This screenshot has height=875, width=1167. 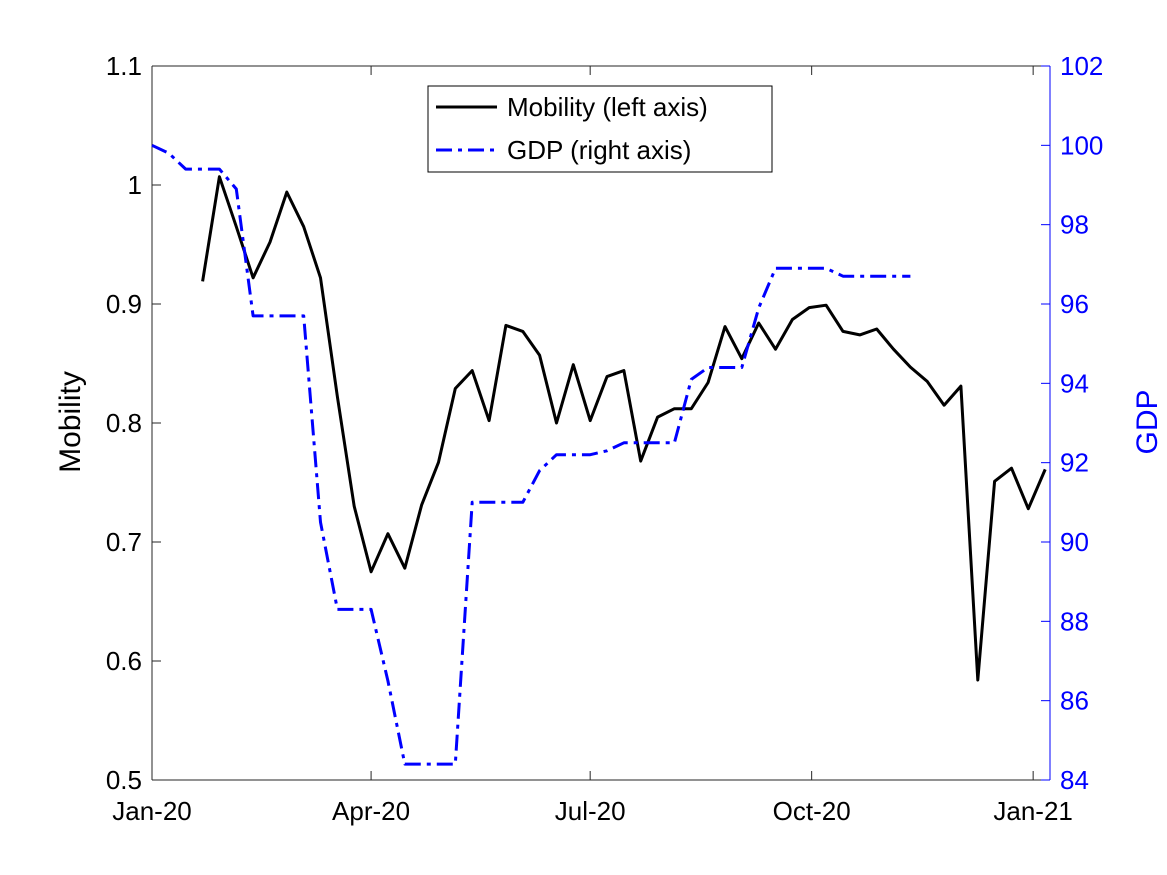 What do you see at coordinates (599, 150) in the screenshot?
I see `legend-label-gdp: GDP (right axis)` at bounding box center [599, 150].